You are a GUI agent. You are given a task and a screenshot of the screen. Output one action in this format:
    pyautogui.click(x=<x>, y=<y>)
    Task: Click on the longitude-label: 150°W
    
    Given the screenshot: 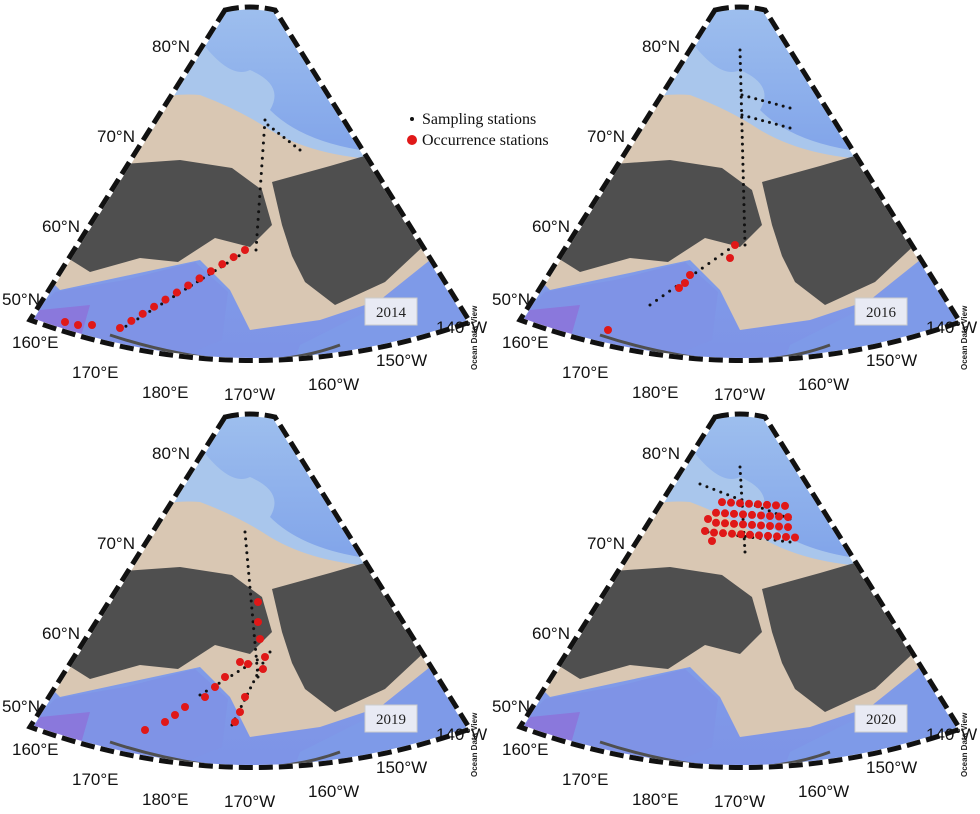 What is the action you would take?
    pyautogui.click(x=401, y=360)
    